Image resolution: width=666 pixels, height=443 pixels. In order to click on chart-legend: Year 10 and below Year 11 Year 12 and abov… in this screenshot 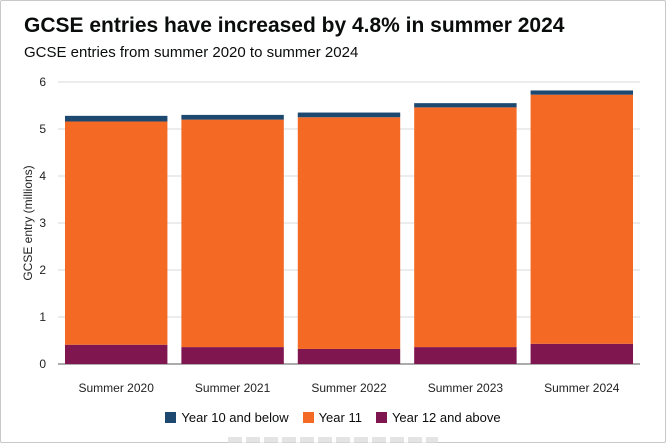, I will do `click(333, 417)`.